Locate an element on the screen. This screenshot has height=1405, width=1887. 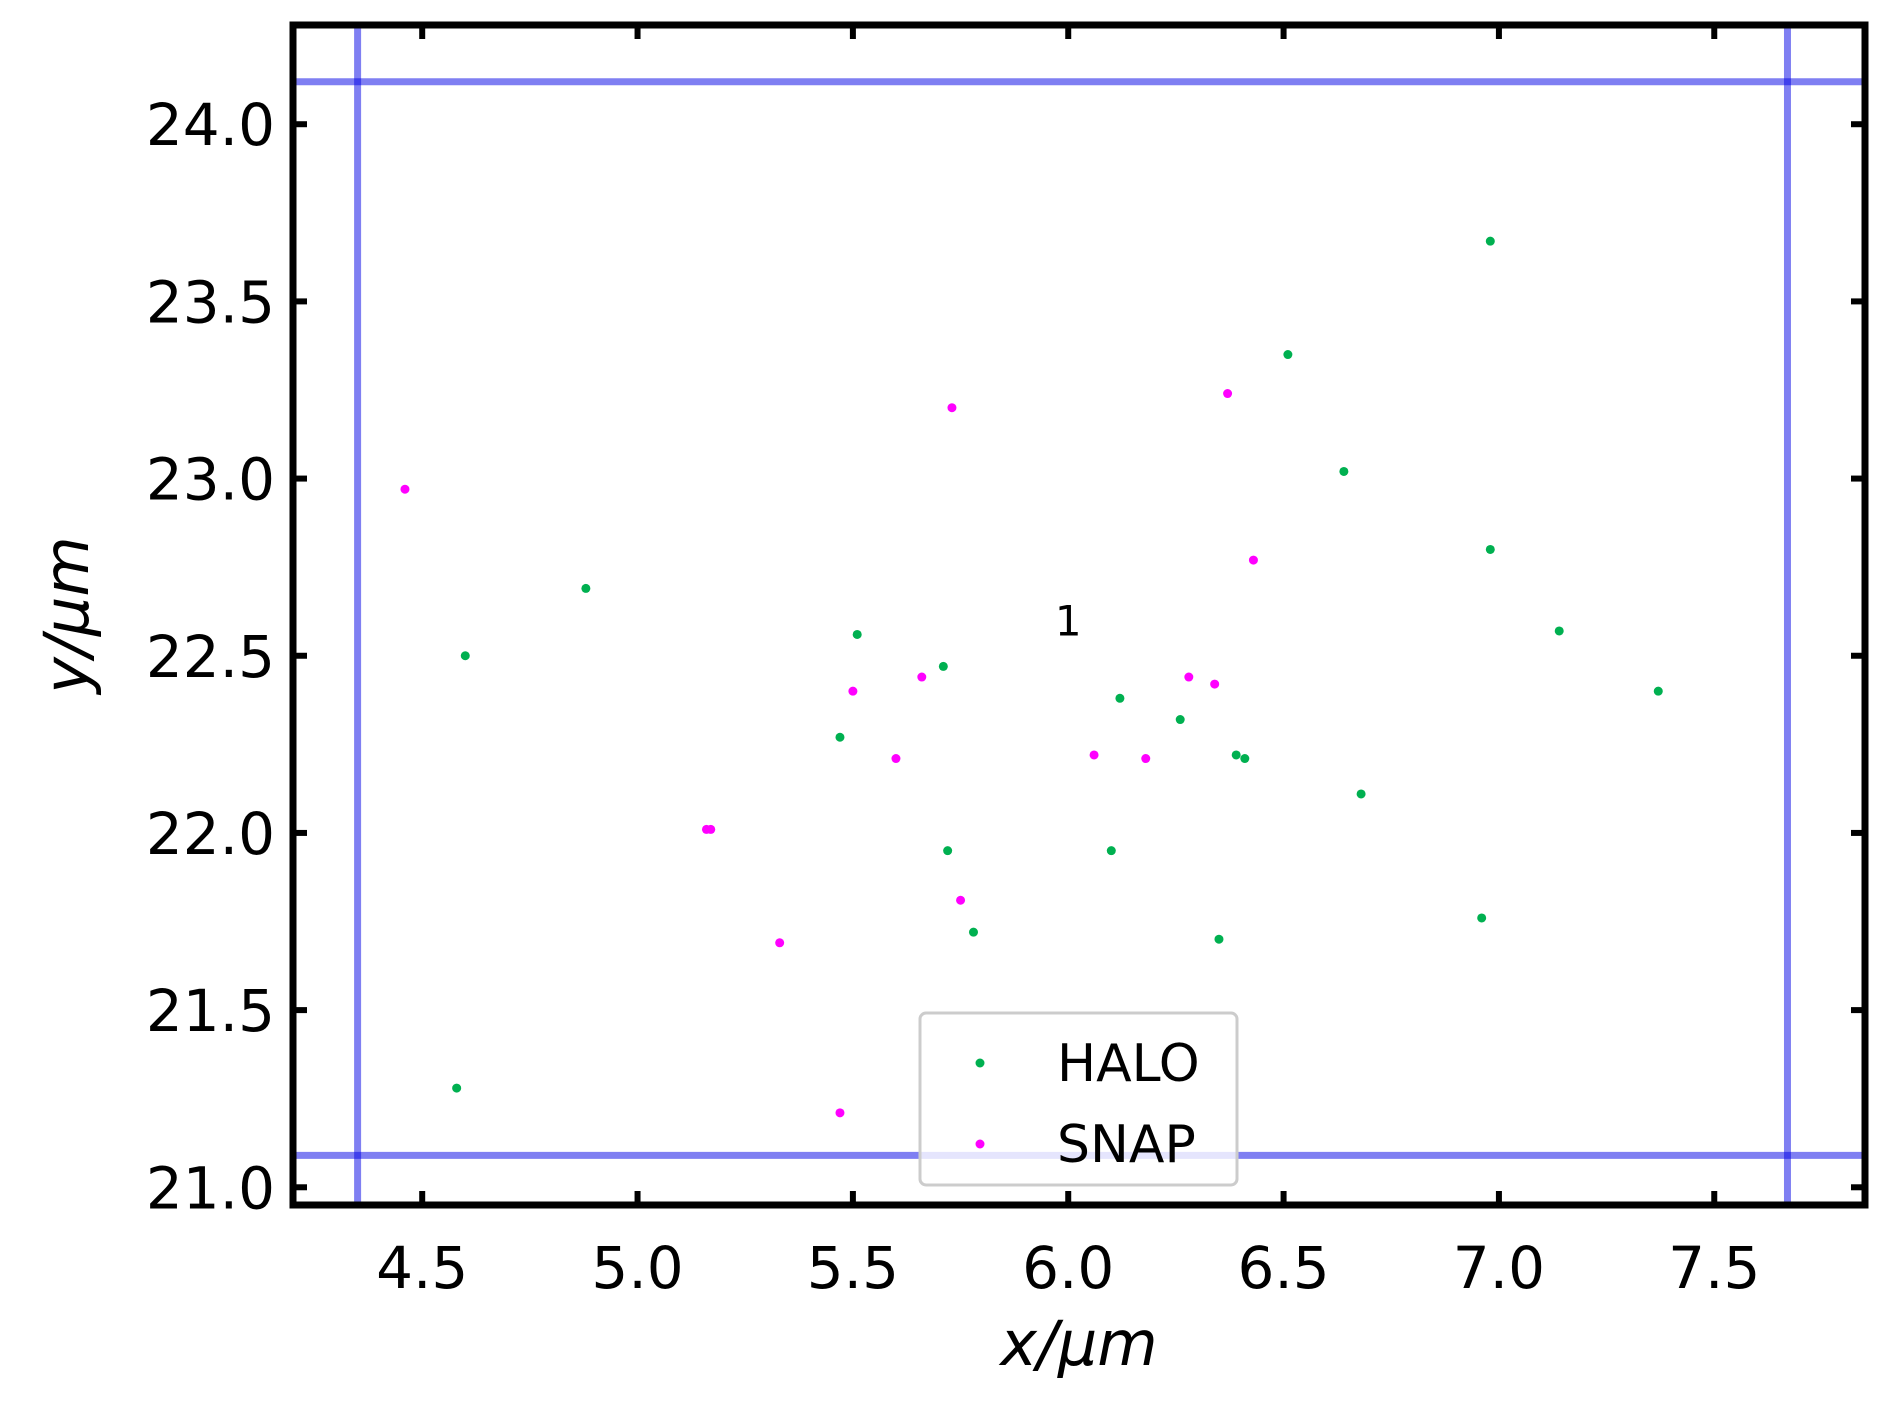
y-tick-label-0: 21.0 is located at coordinates (210, 1188).